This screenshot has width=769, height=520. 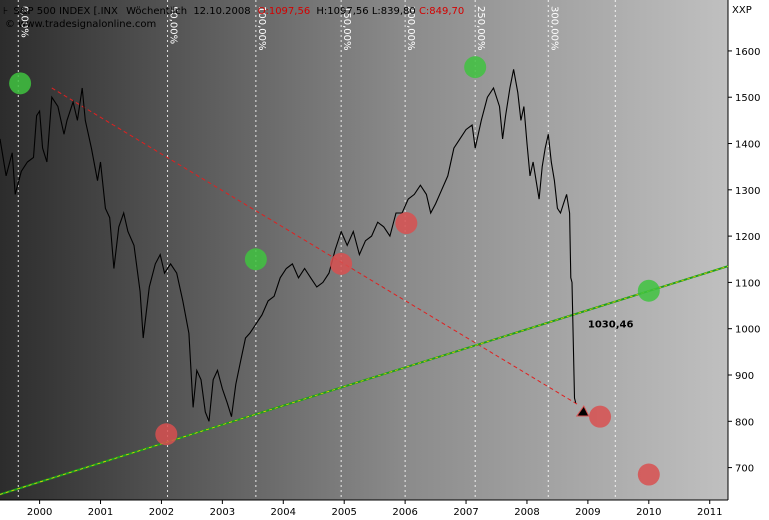 What do you see at coordinates (100, 512) in the screenshot?
I see `x-tick-label-2001: 2001` at bounding box center [100, 512].